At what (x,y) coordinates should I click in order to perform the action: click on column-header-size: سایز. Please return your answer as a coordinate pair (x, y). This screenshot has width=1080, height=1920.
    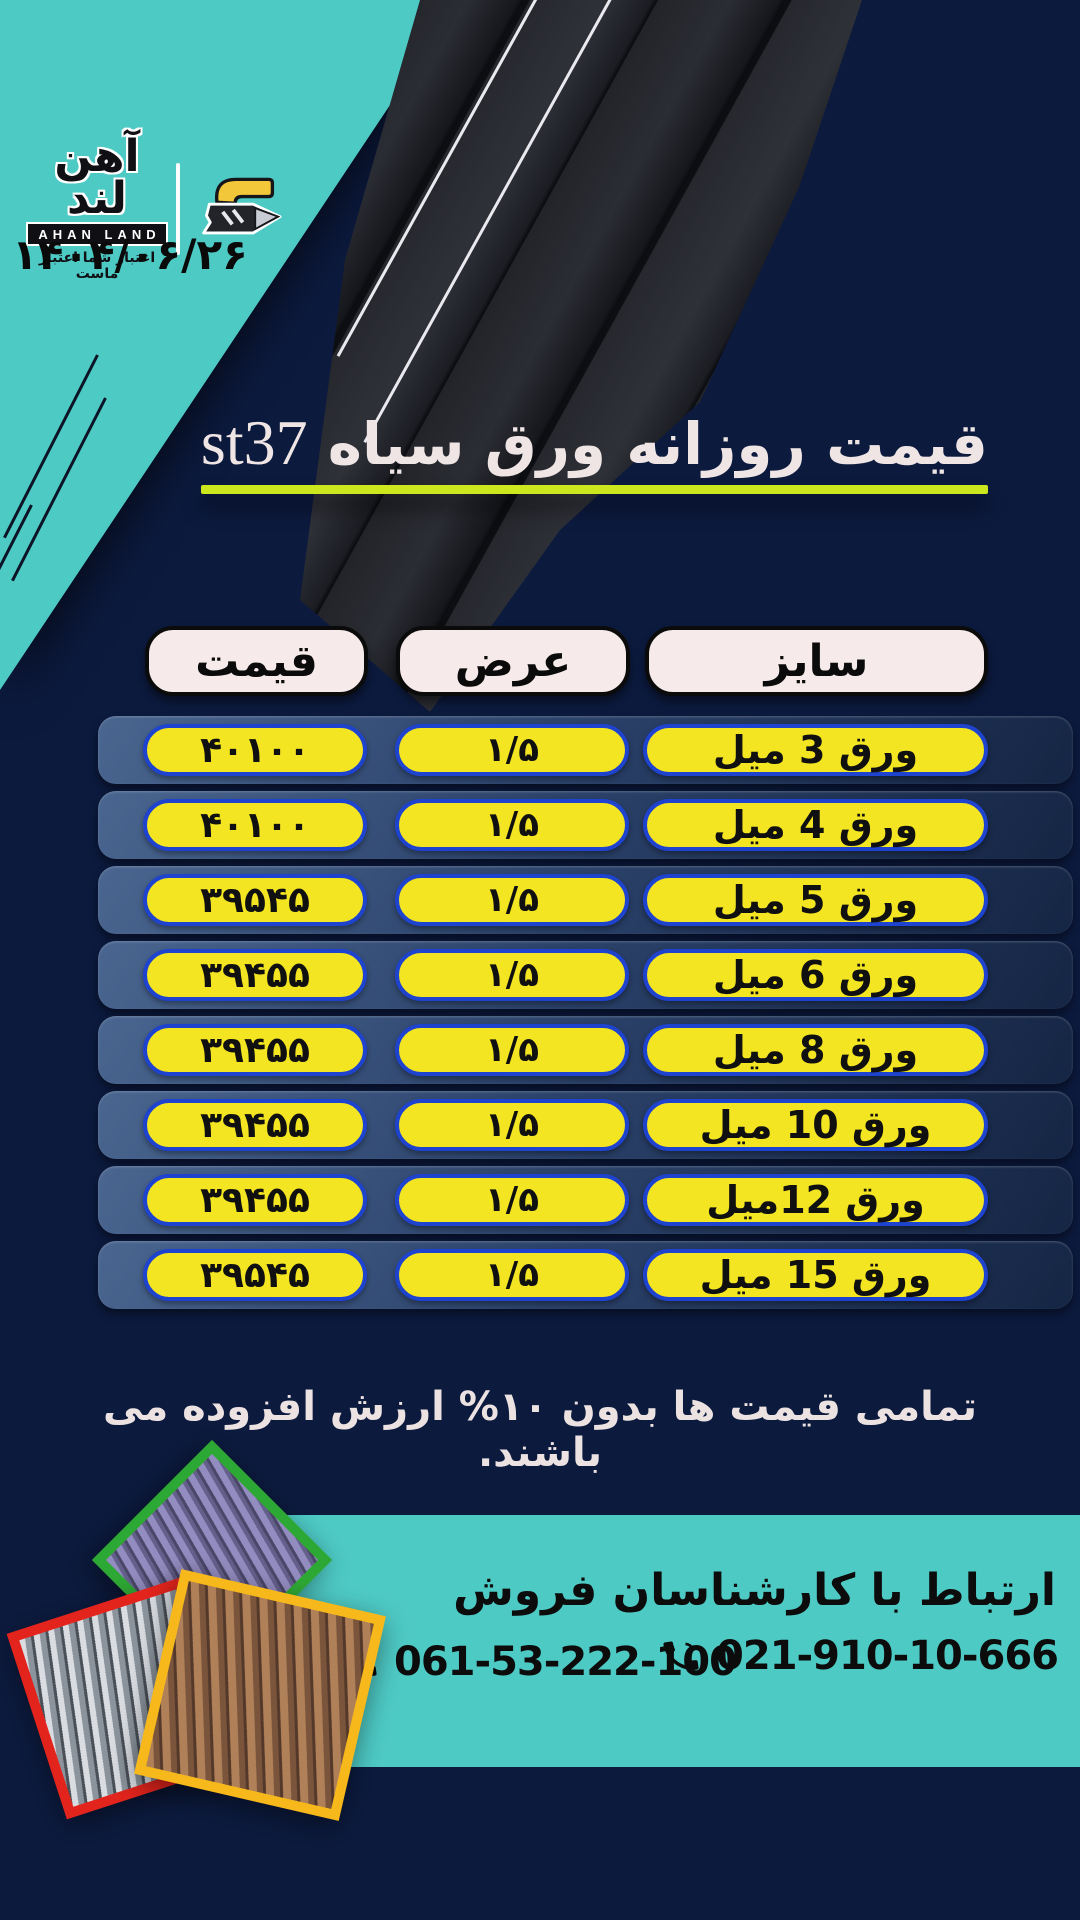
    Looking at the image, I should click on (816, 661).